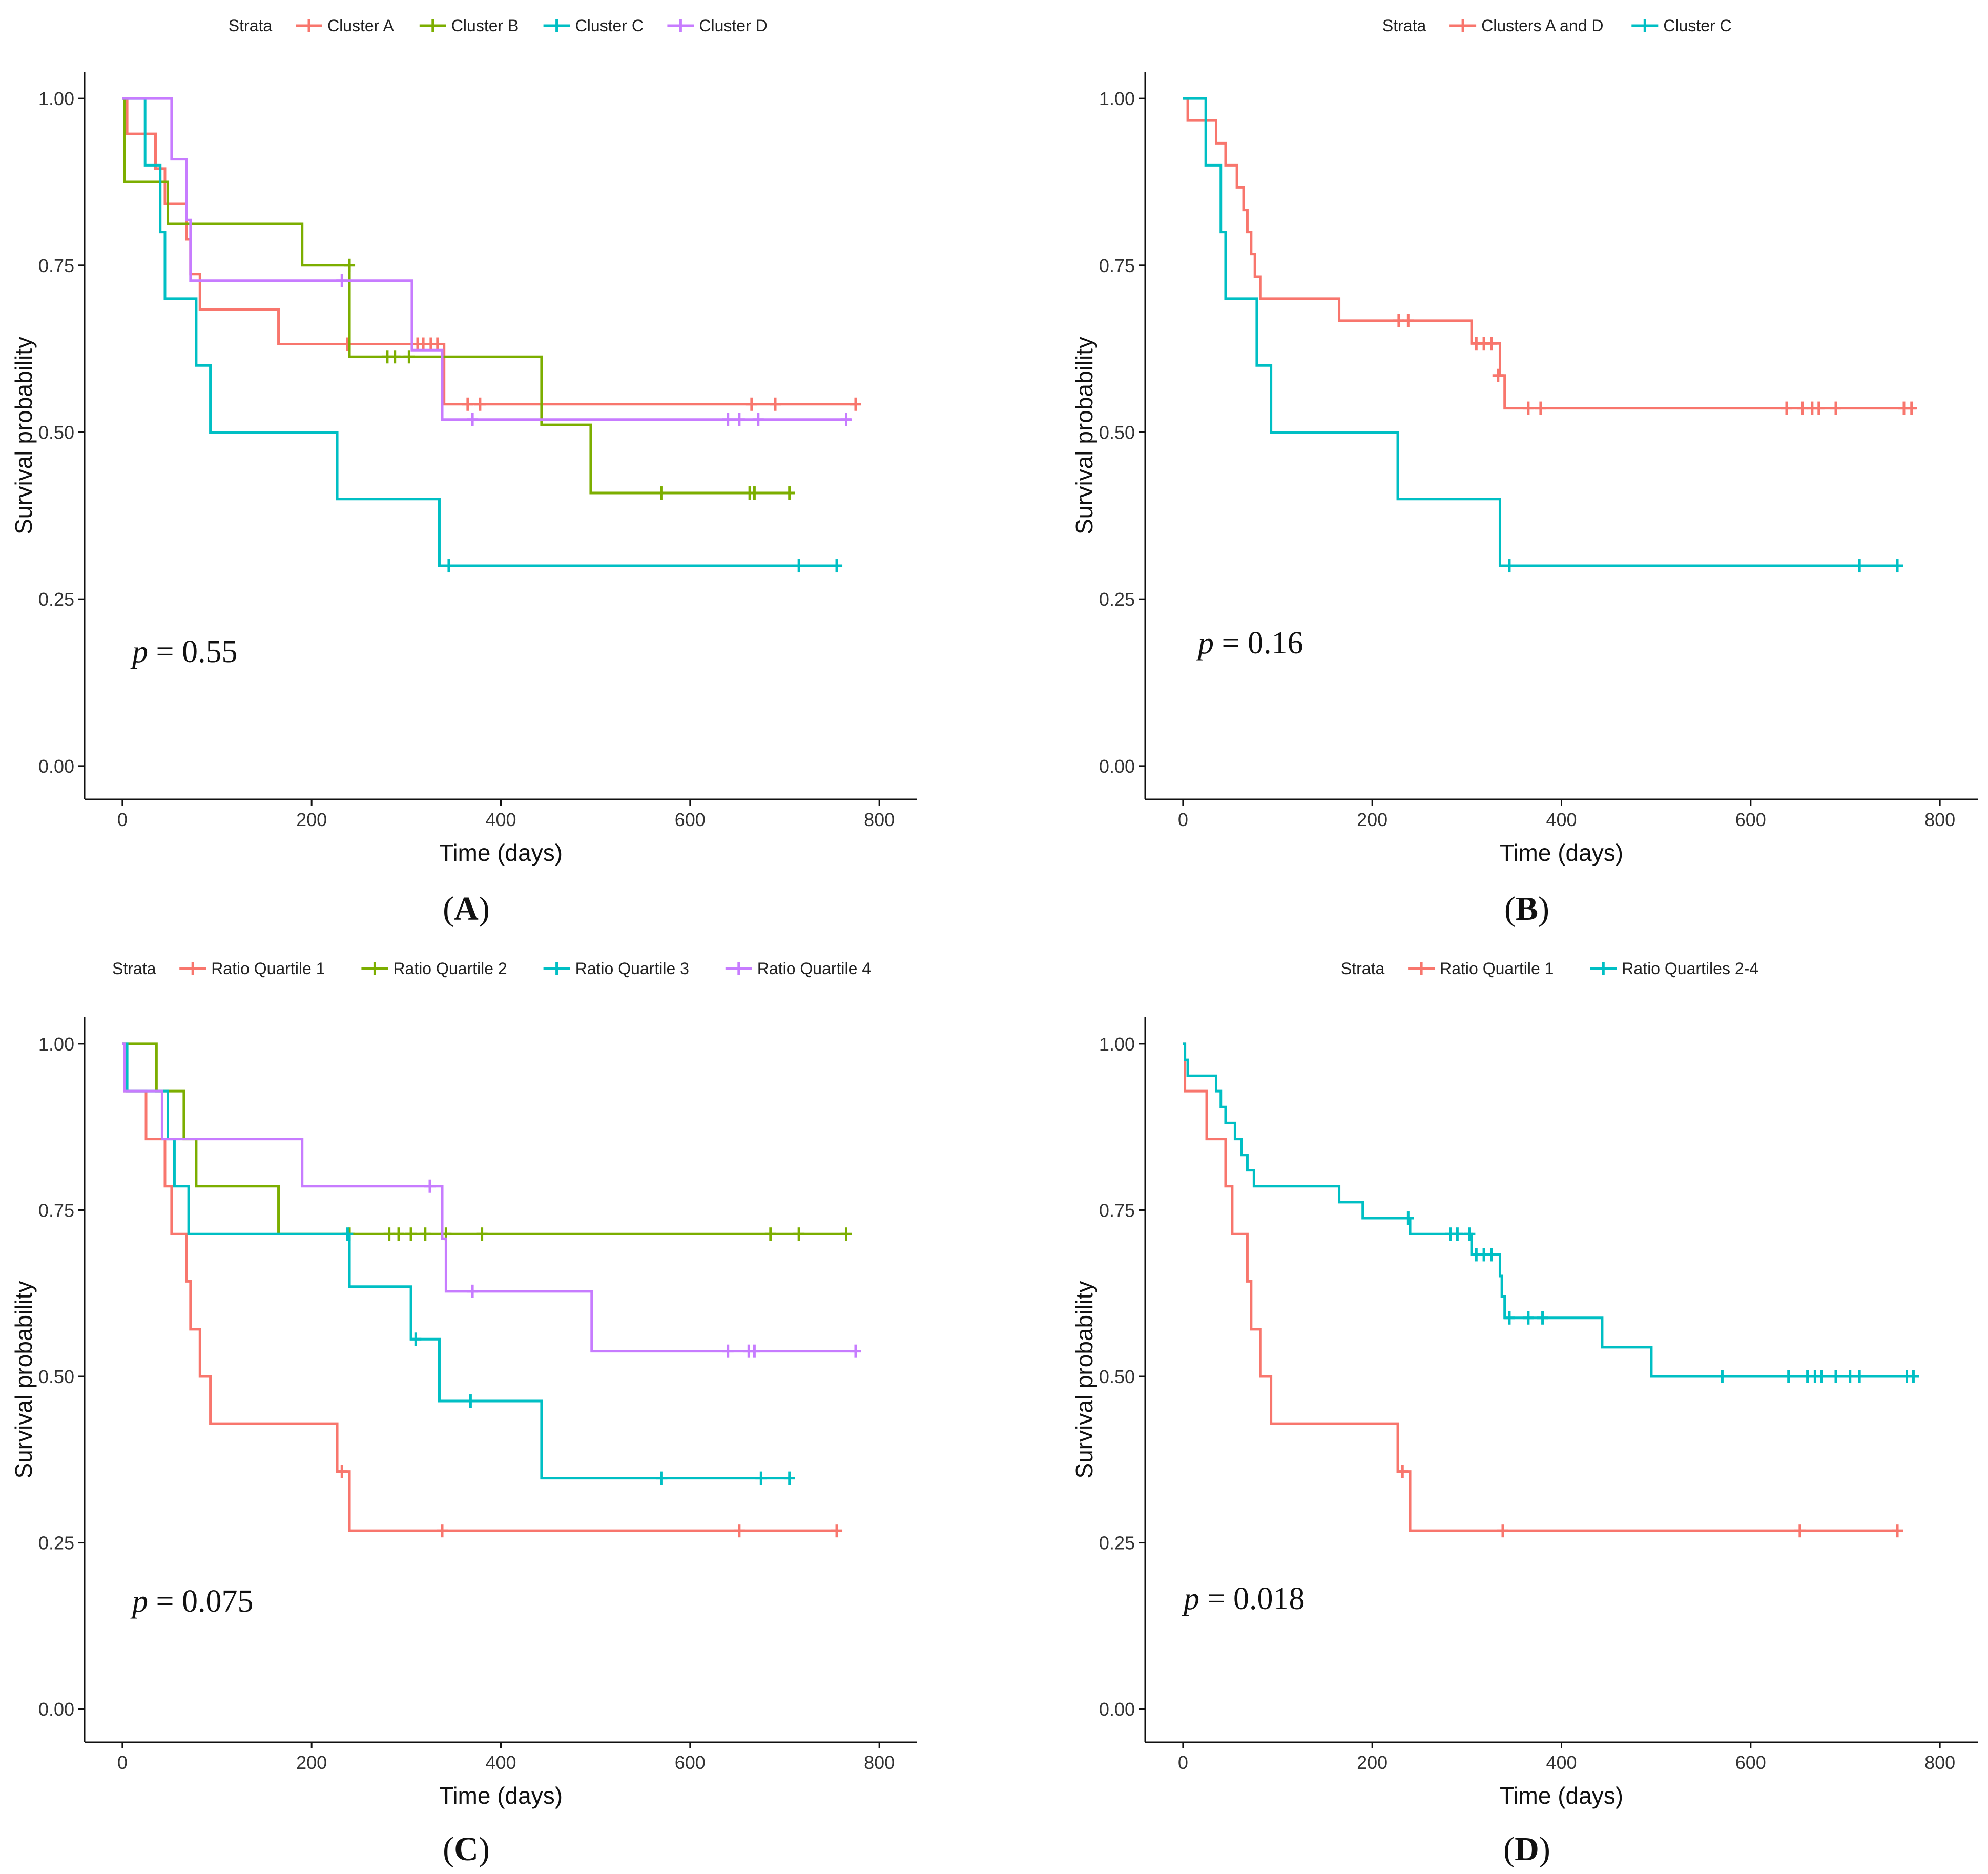  I want to click on panel-label: (A), so click(466, 909).